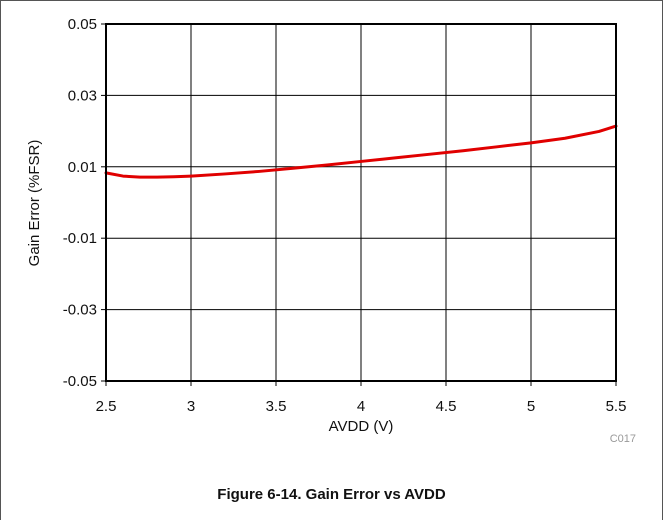  What do you see at coordinates (361, 151) in the screenshot?
I see `gain-error-series-line` at bounding box center [361, 151].